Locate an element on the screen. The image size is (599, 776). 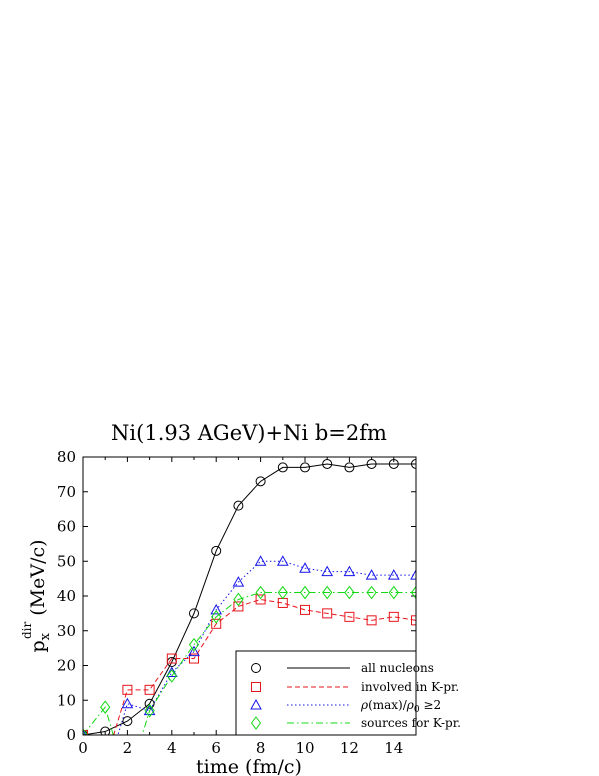
series-line-triangle is located at coordinates (249, 647).